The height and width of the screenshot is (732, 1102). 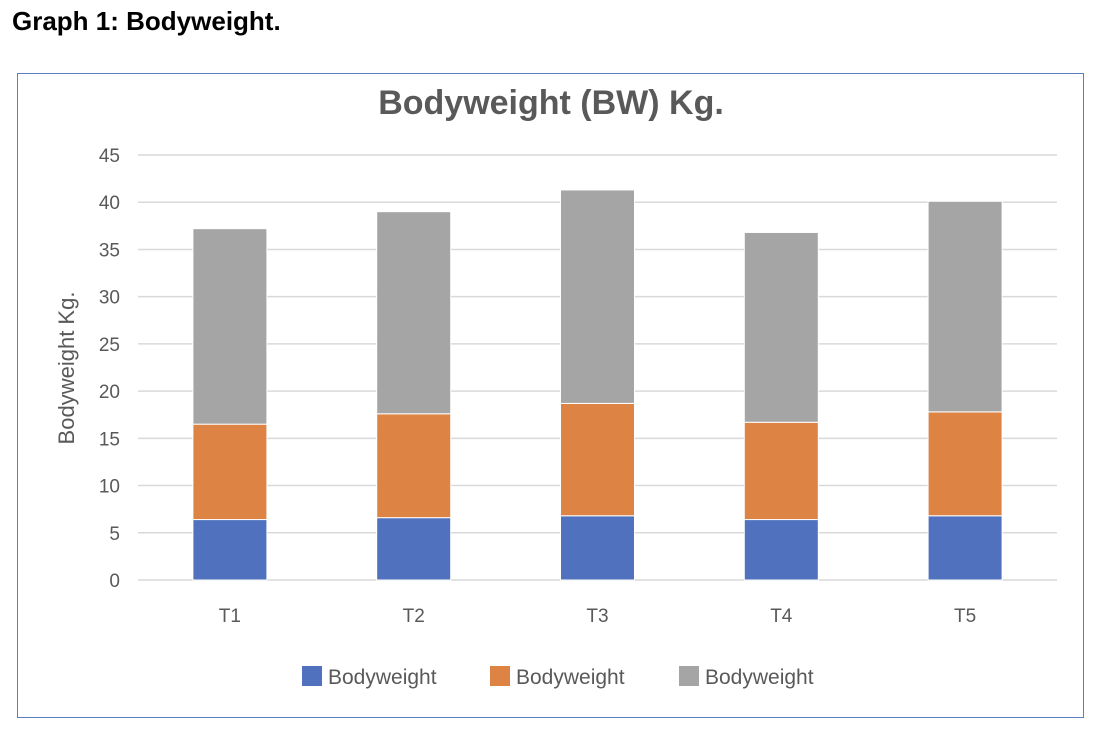 What do you see at coordinates (109, 298) in the screenshot?
I see `y-tick-label: 30` at bounding box center [109, 298].